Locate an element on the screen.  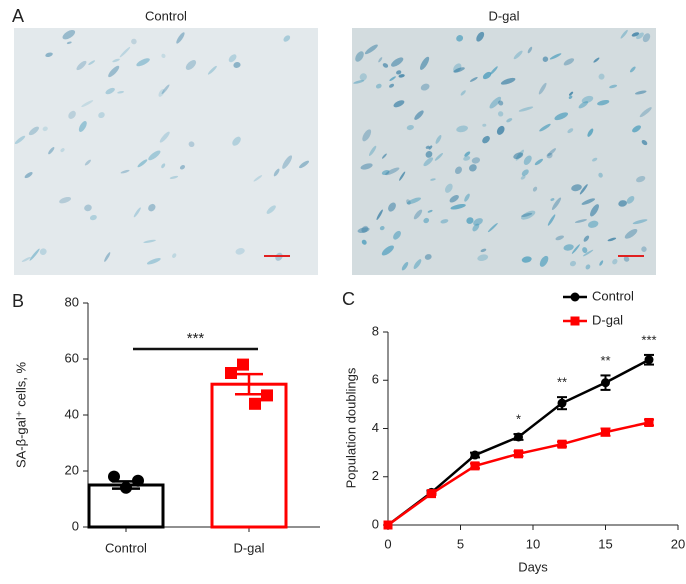
x-tick-label: 10 is located at coordinates (533, 543).